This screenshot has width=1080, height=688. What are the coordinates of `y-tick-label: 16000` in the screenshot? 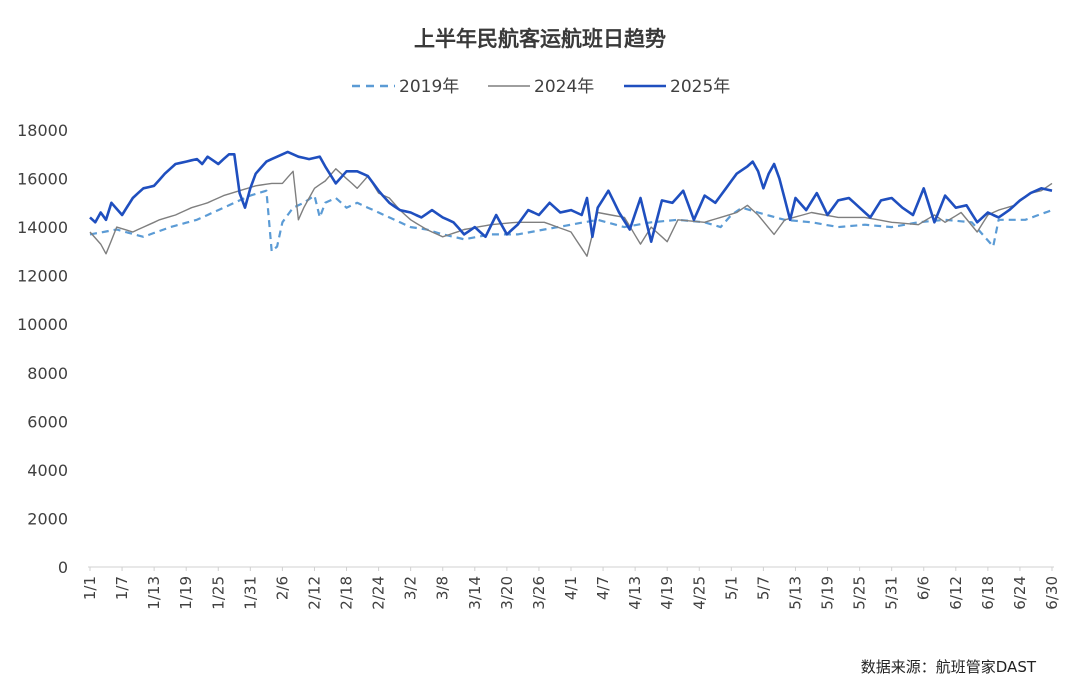 It's located at (42, 179).